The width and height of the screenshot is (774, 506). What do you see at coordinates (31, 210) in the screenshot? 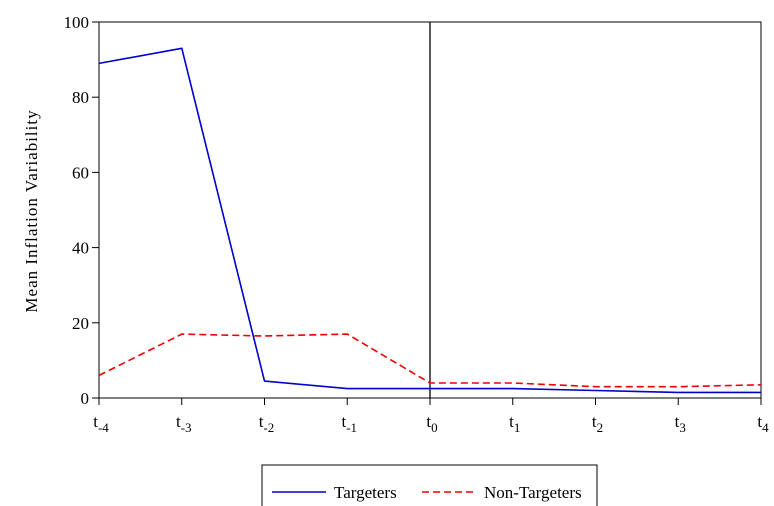
I see `y-axis-label: Mean Inflation Variability` at bounding box center [31, 210].